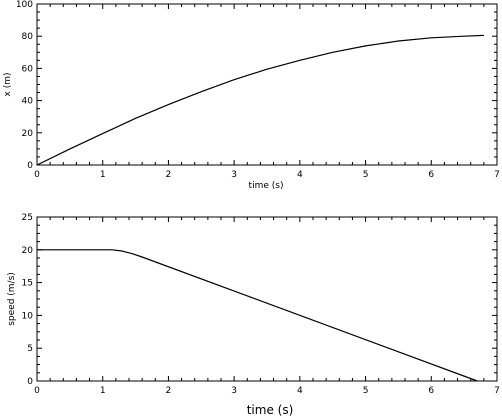 This screenshot has width=502, height=417. Describe the element at coordinates (270, 410) in the screenshot. I see `speed-x-axis-label: time (s)` at that location.